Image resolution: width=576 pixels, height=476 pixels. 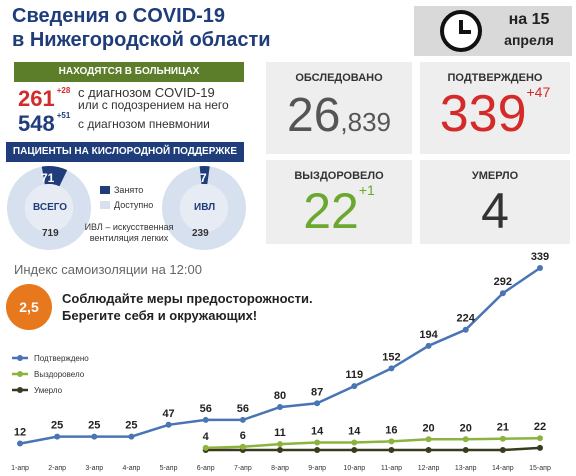 What do you see at coordinates (132, 468) in the screenshot?
I see `x-tick-label: 4-апр` at bounding box center [132, 468].